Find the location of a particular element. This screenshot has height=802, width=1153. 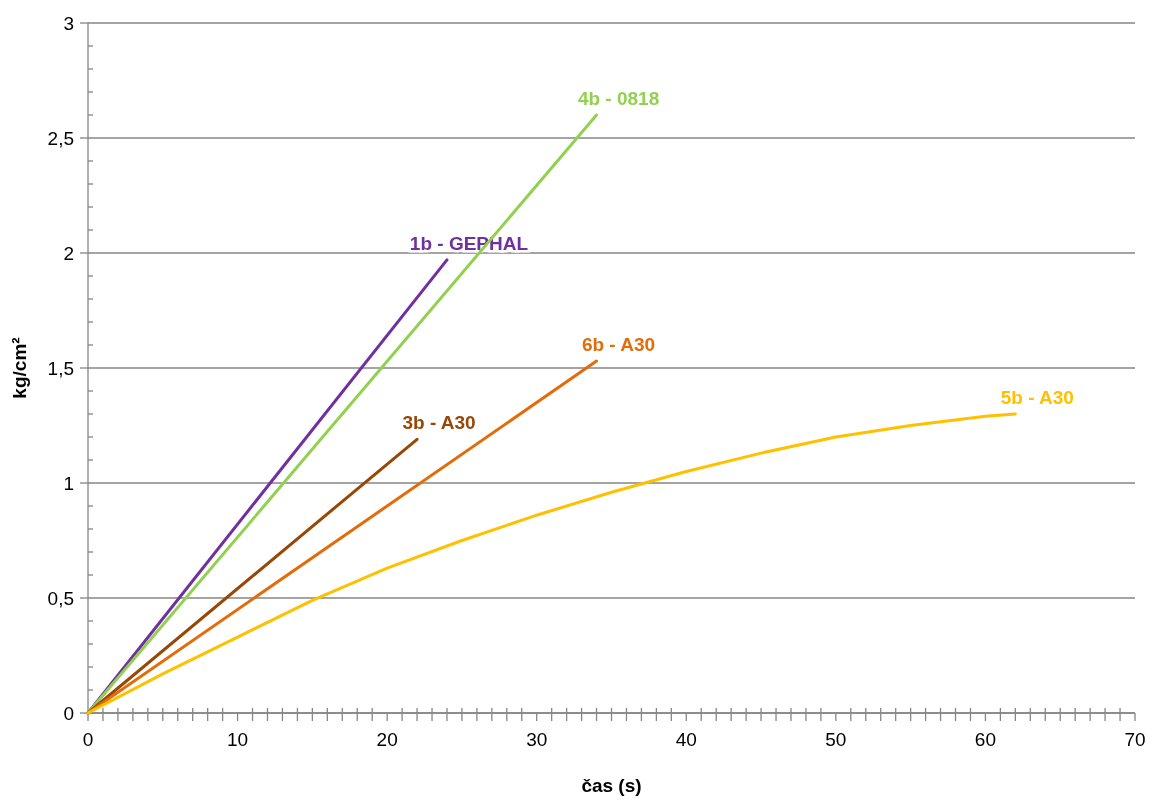

x-tick-label: 30 is located at coordinates (537, 739).